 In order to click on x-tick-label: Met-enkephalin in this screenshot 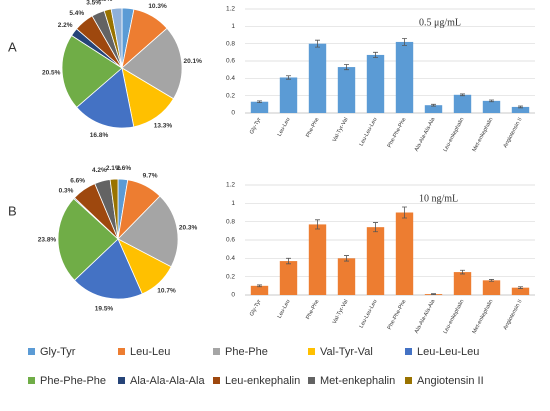, I will do `click(483, 317)`.